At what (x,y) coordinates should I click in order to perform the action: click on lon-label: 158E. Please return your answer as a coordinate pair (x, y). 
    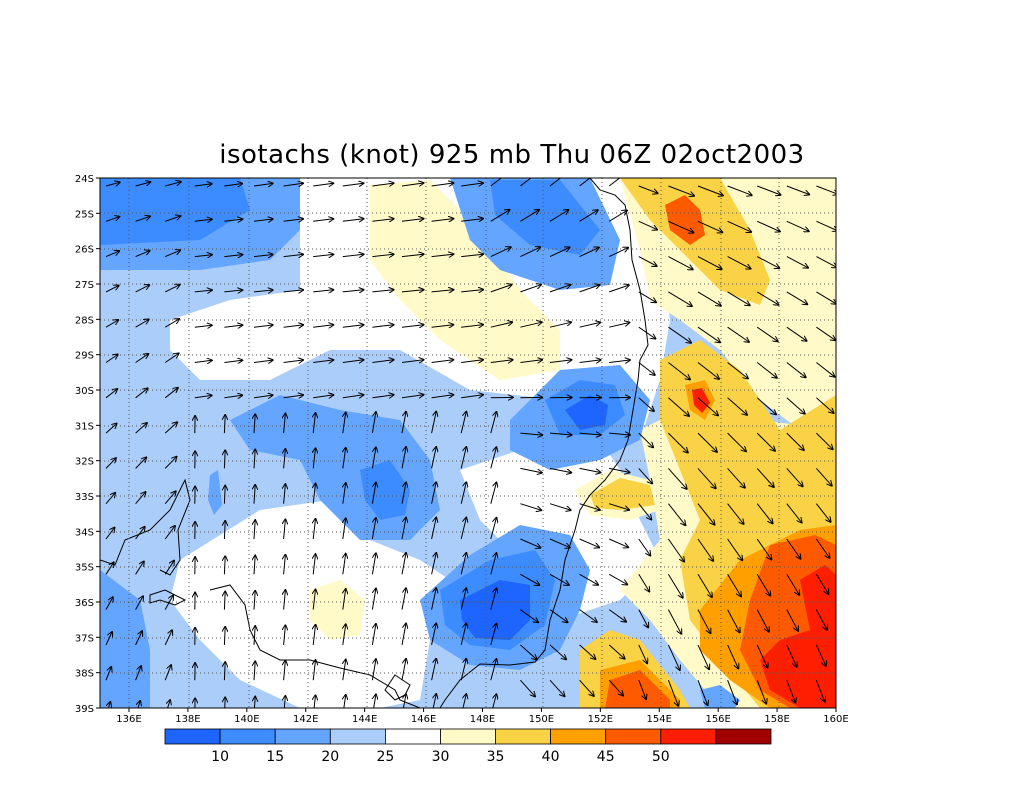
    Looking at the image, I should click on (776, 719).